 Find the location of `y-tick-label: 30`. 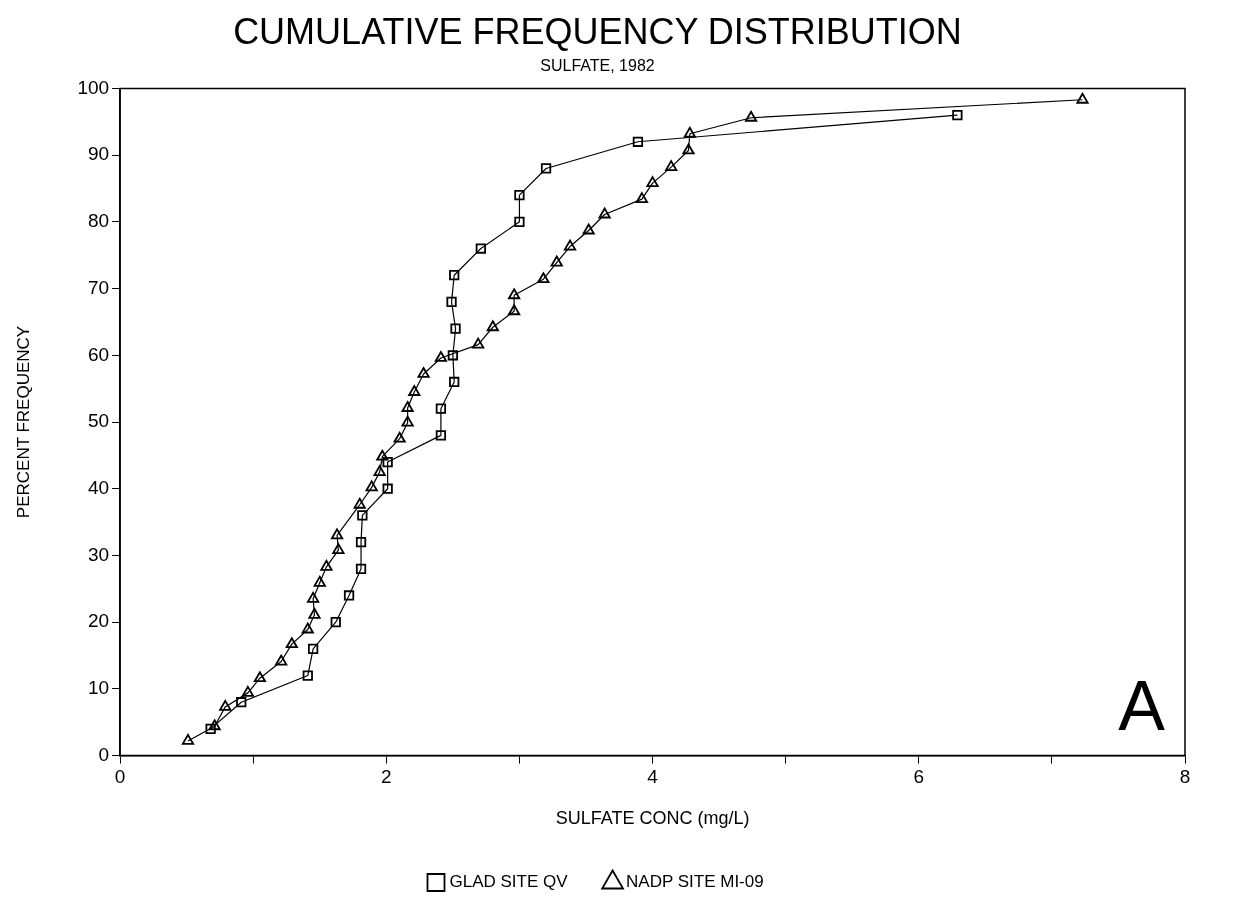

y-tick-label: 30 is located at coordinates (98, 554).